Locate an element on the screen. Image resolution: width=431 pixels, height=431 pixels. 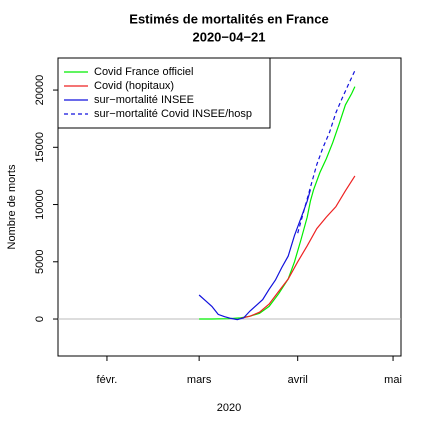
legend-box is located at coordinates (164, 93).